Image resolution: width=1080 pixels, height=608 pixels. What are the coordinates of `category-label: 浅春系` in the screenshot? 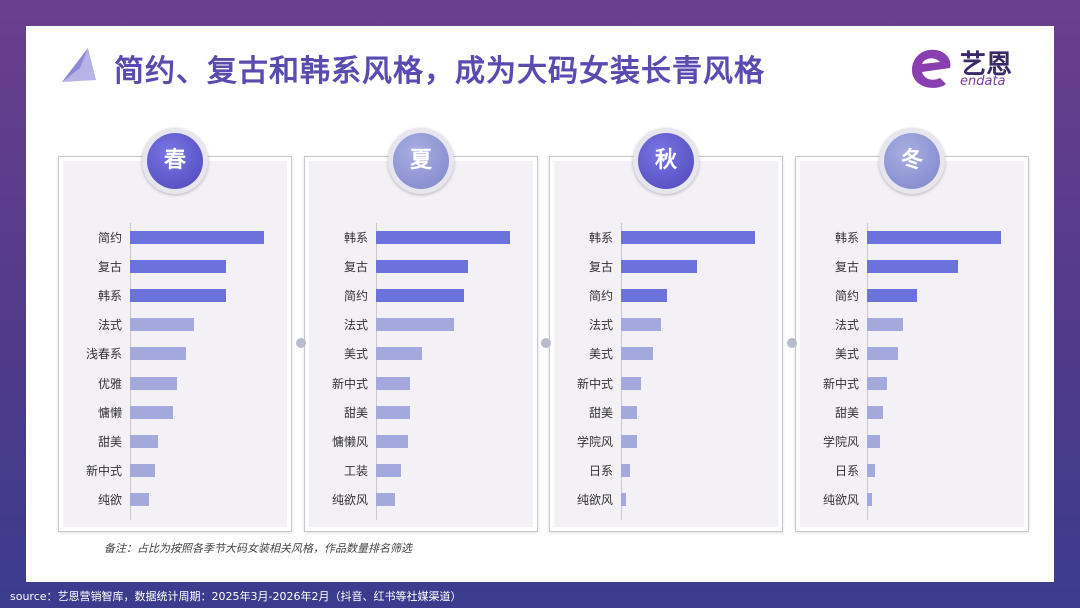 It's located at (103, 354).